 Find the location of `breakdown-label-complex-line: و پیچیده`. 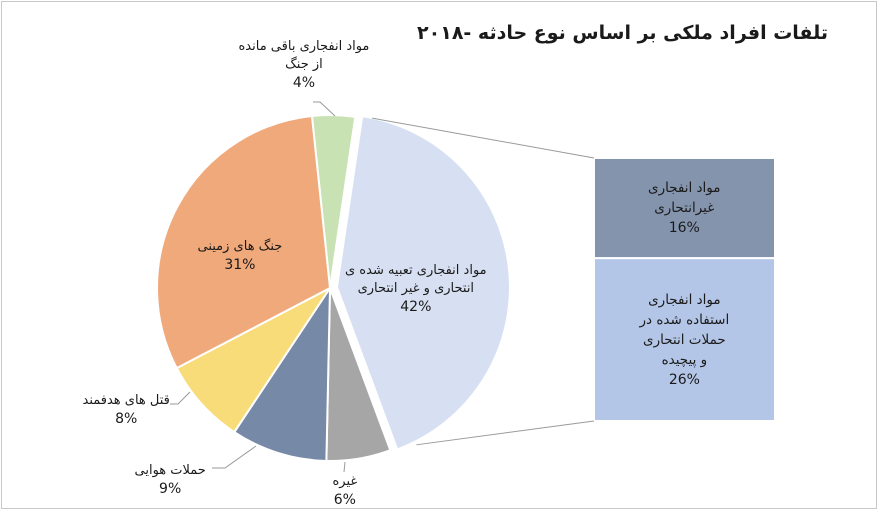

breakdown-label-complex-line: و پیچیده is located at coordinates (684, 359).